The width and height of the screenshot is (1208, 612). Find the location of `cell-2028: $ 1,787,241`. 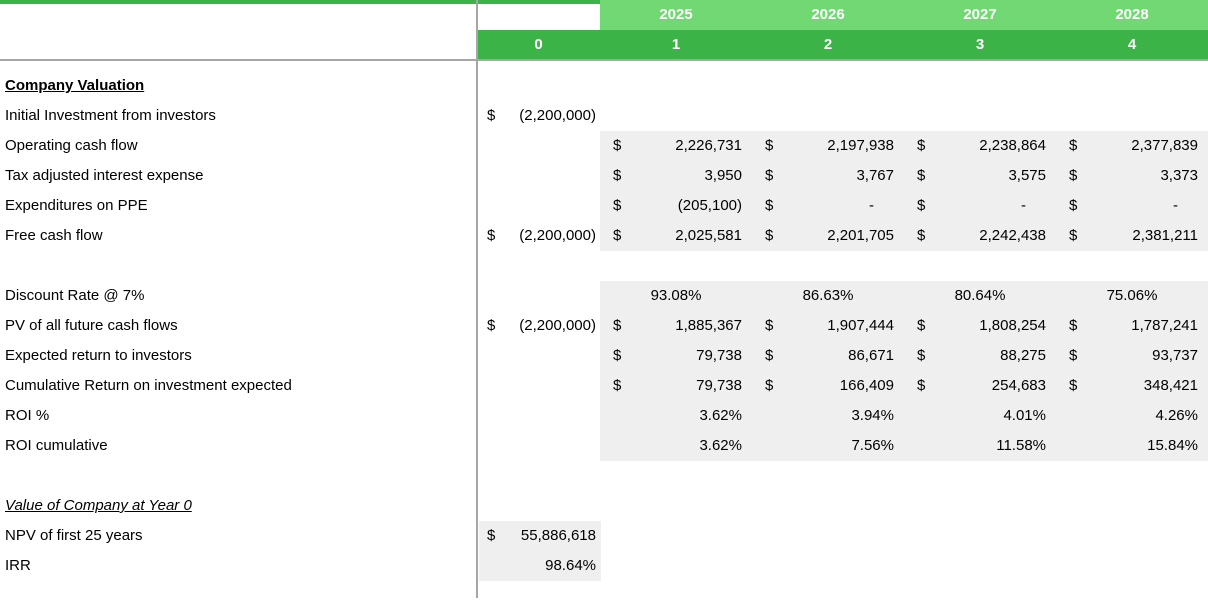

cell-2028: $ 1,787,241 is located at coordinates (1132, 326).